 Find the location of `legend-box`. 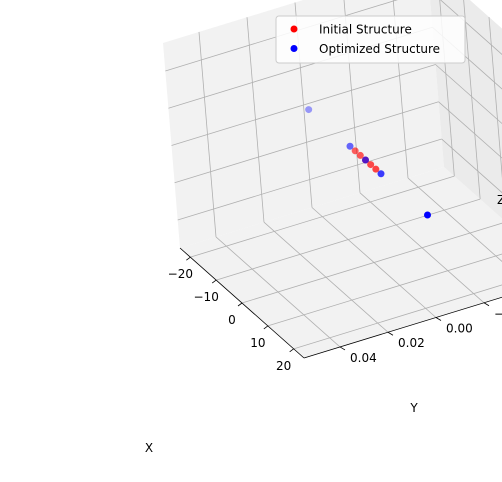

legend-box is located at coordinates (370, 39).